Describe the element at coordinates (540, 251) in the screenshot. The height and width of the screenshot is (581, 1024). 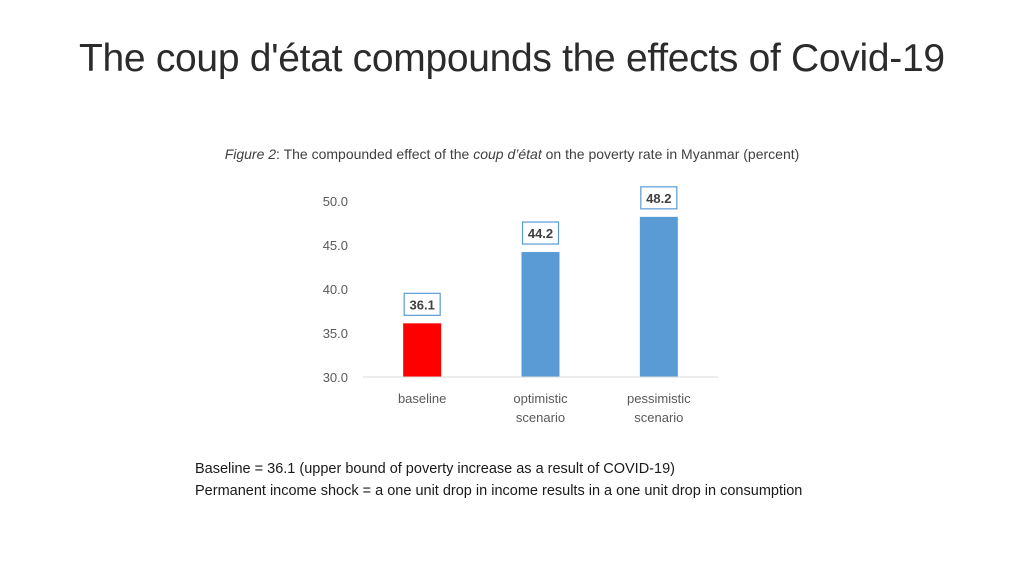
I see `data-labels: 36.1 44.2 48.2` at that location.